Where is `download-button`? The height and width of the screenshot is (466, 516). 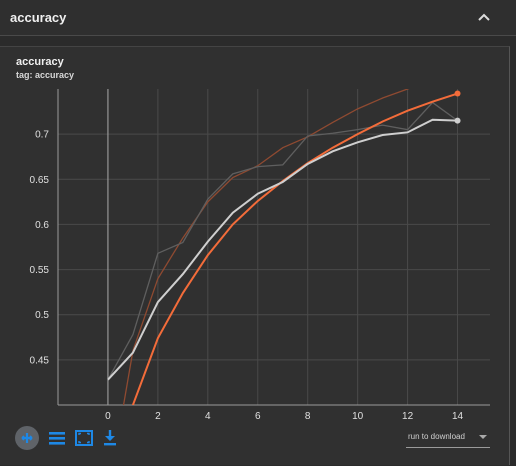
download-button is located at coordinates (110, 438).